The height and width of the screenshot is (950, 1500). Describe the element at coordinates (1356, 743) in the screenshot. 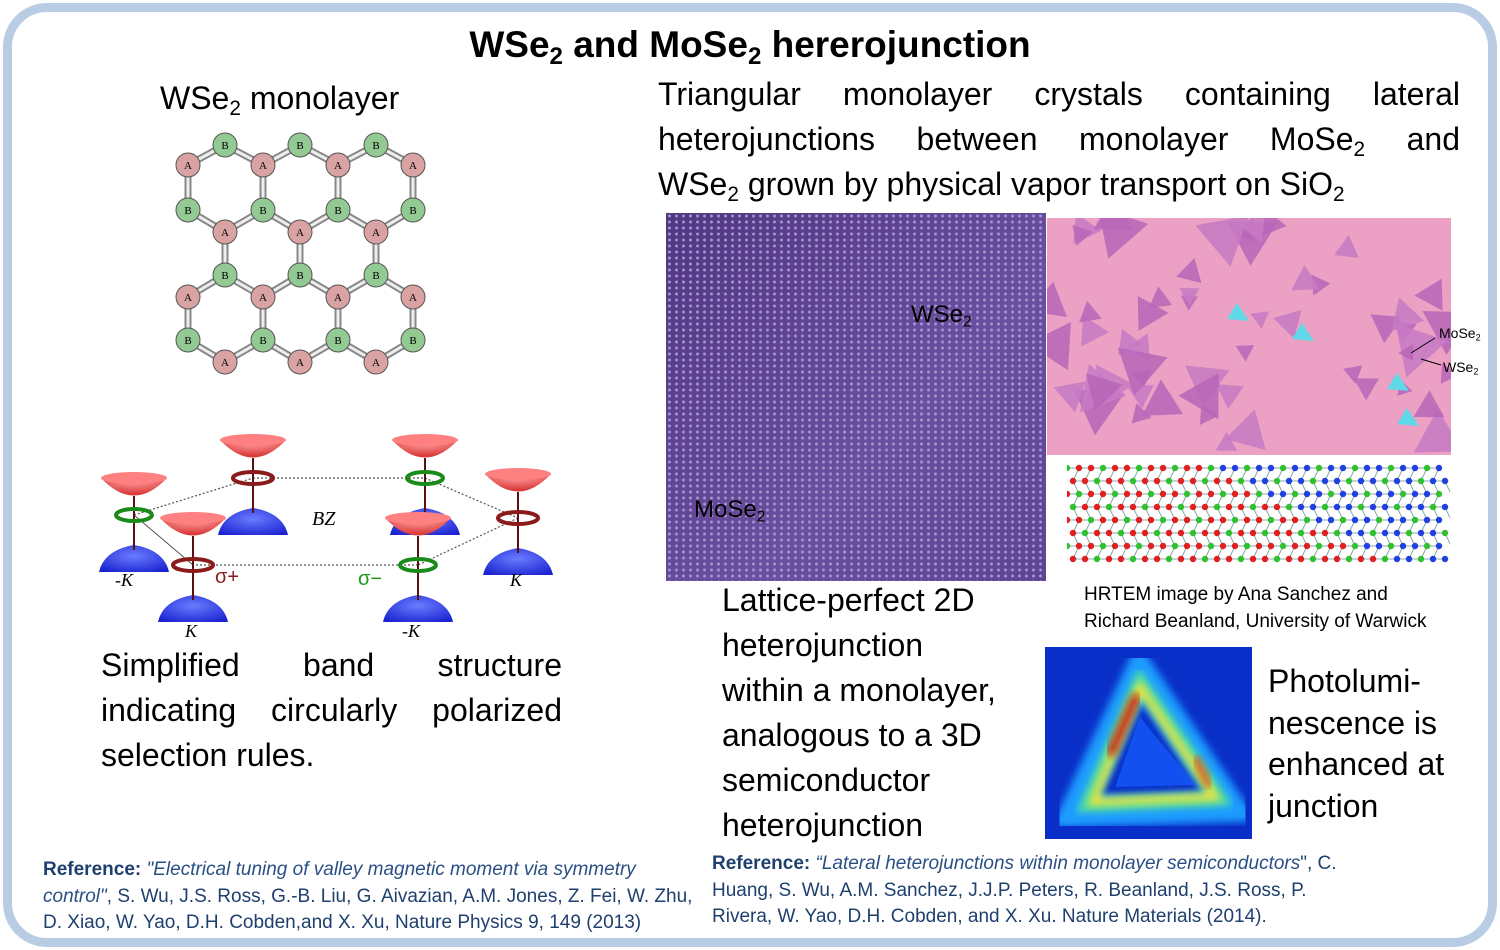

I see `pl-caption: Photolumi-nescence is enhanced at junction` at that location.